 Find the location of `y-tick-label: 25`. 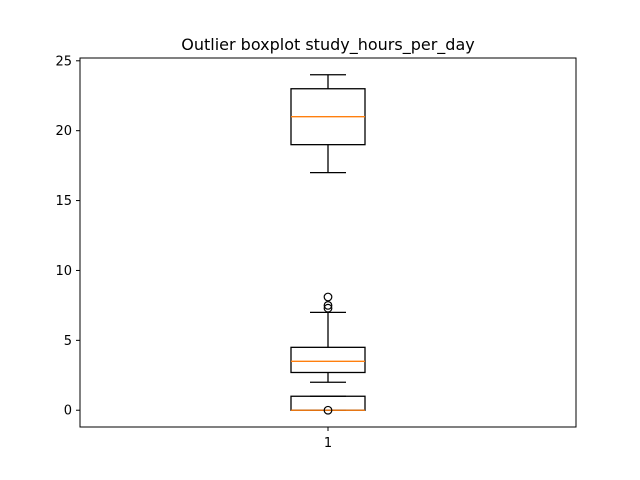

y-tick-label: 25 is located at coordinates (63, 61).